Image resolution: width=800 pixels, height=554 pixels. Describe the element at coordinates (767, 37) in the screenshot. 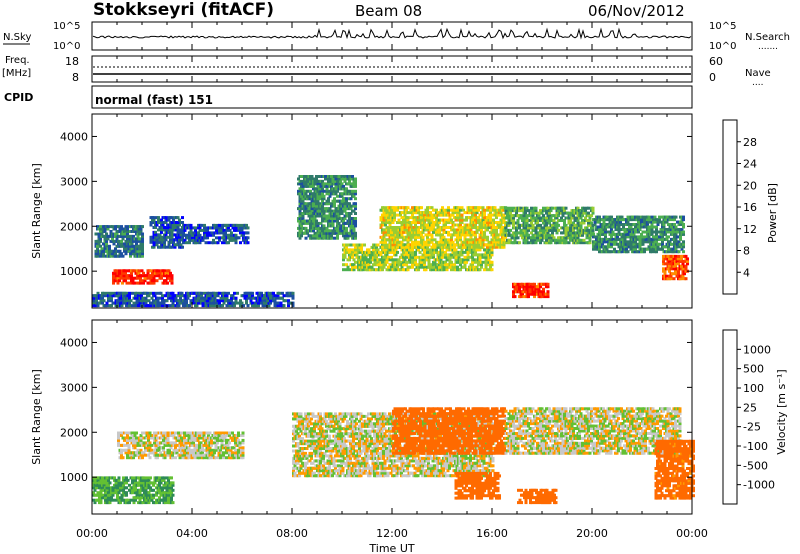

I see `nsearch-label: N.Search` at that location.